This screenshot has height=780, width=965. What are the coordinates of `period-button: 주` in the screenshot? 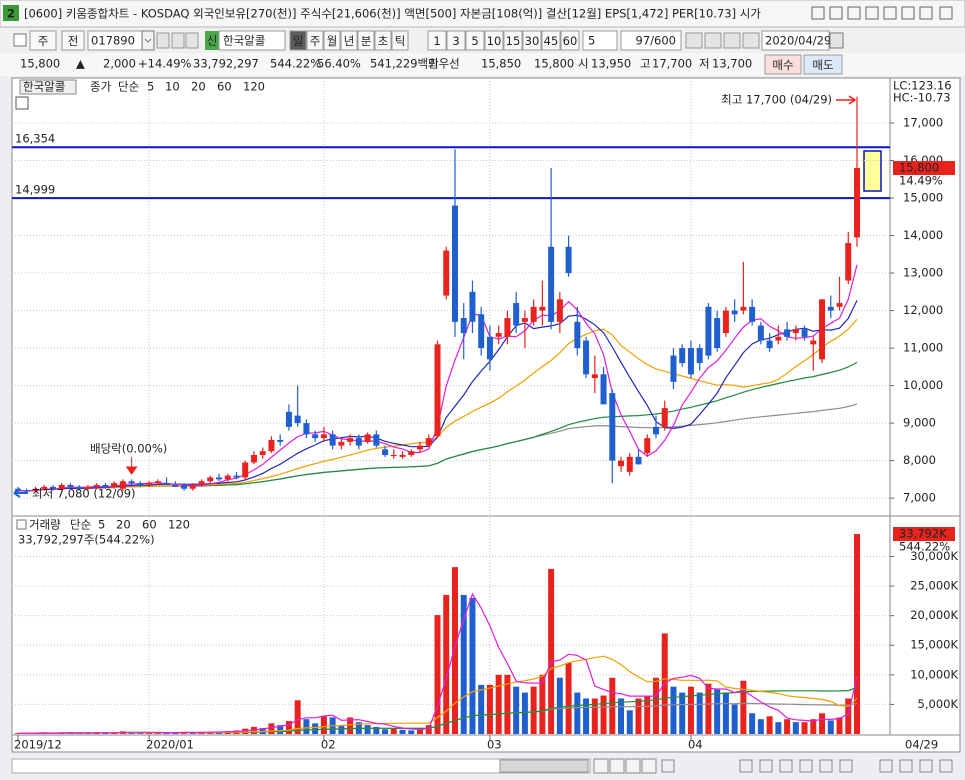 It's located at (315, 41).